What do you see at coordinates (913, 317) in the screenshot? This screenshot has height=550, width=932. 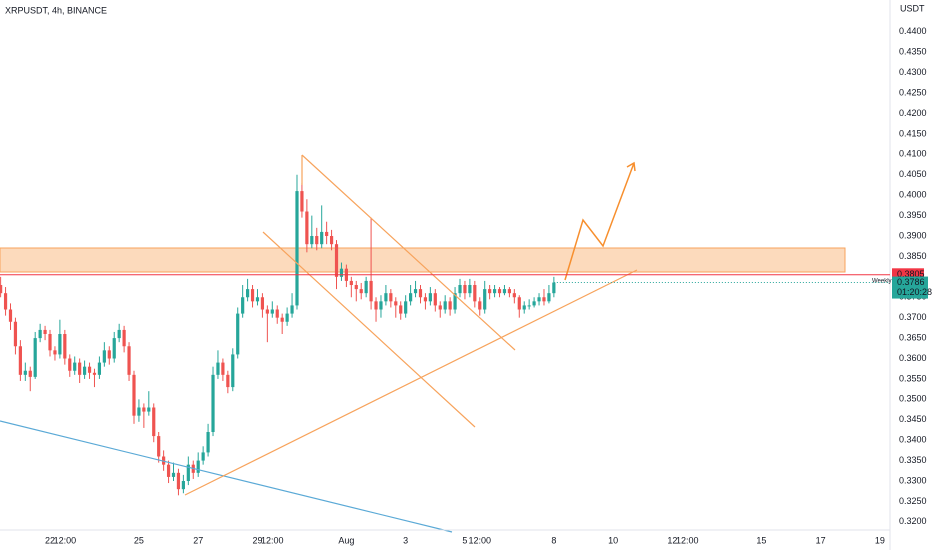 I see `y-tick-label: 0.3700` at bounding box center [913, 317].